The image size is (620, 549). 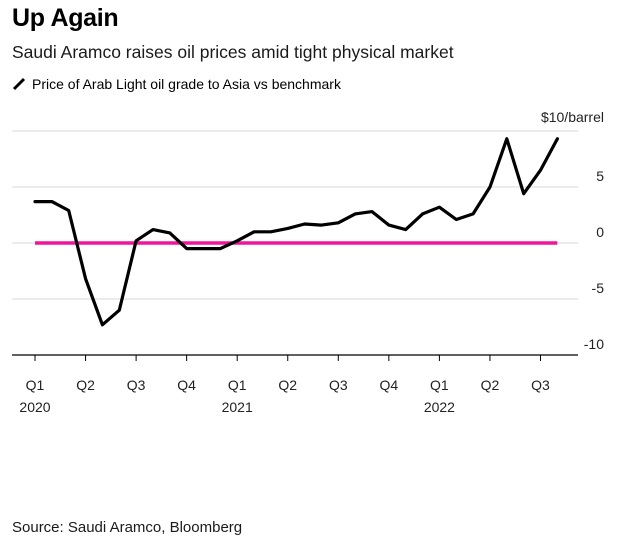 What do you see at coordinates (600, 232) in the screenshot?
I see `y-tick-label: 0` at bounding box center [600, 232].